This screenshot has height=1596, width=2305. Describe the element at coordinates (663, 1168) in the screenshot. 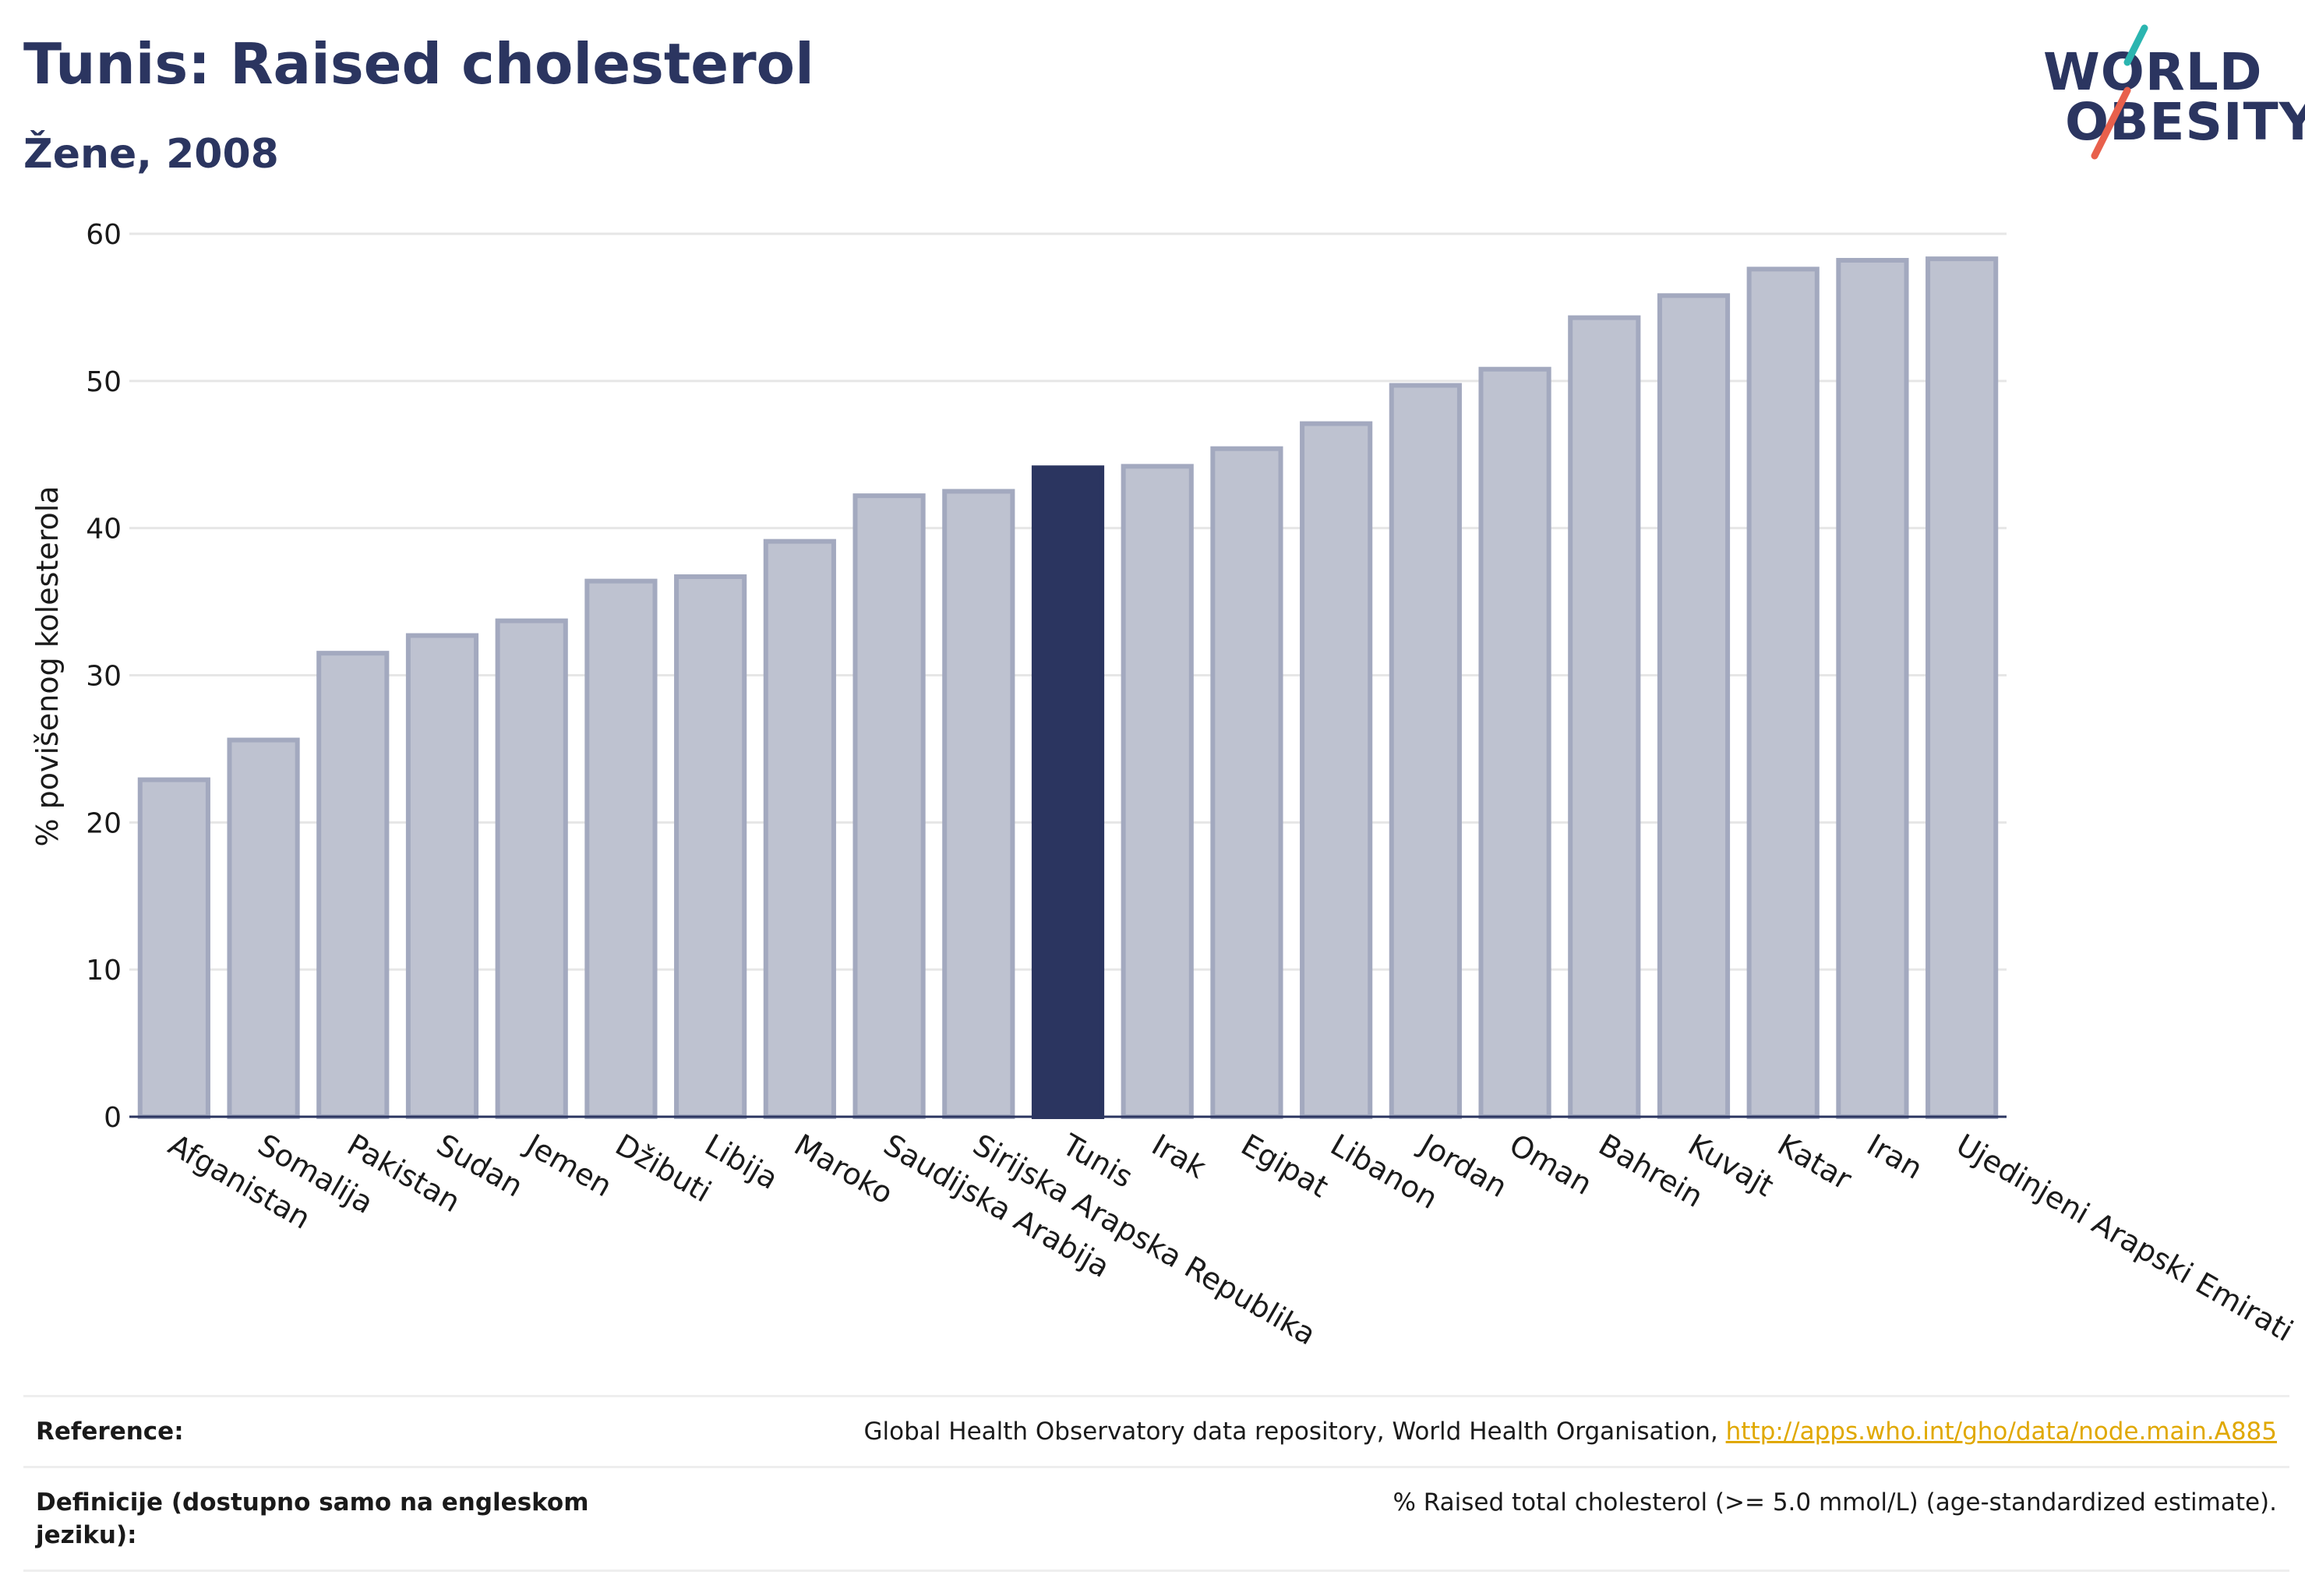

I see `x-tick-label: Džibuti` at that location.